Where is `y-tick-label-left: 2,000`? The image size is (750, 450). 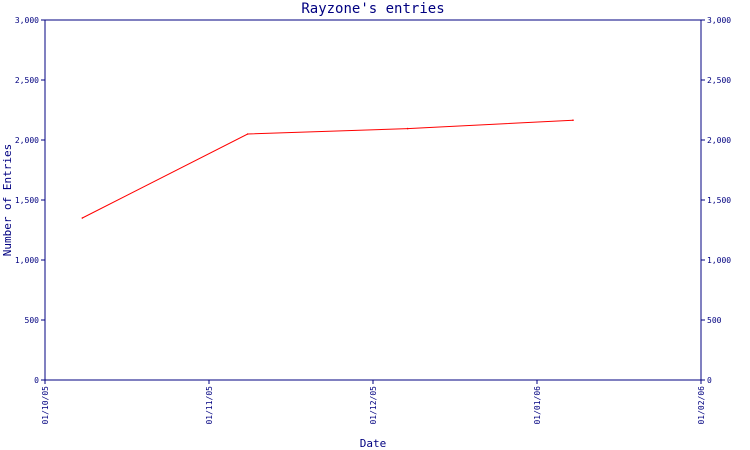
y-tick-label-left: 2,000 is located at coordinates (27, 140).